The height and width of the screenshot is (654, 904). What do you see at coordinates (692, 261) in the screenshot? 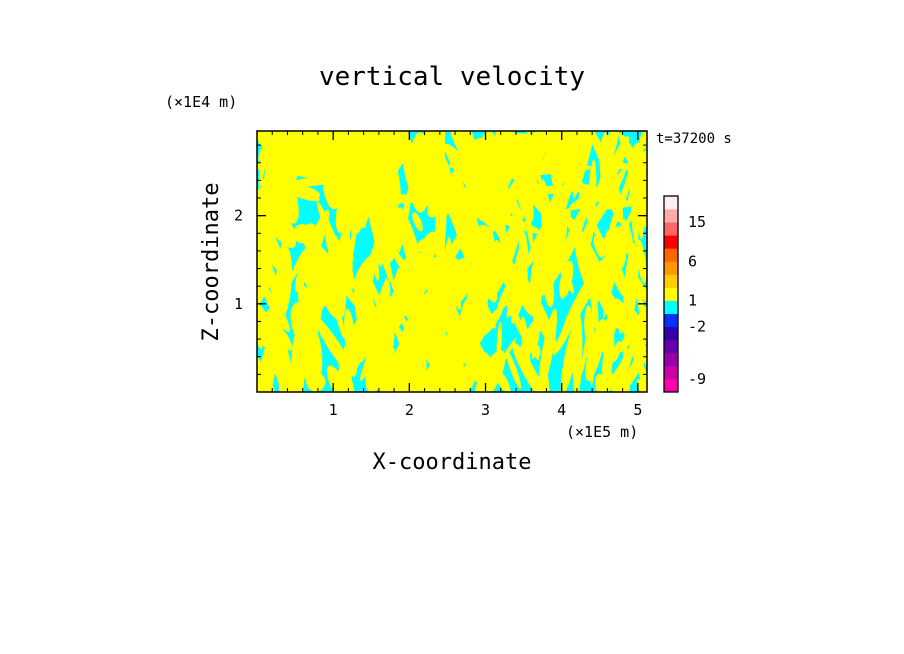
I see `colorbar-tick-label: 6` at bounding box center [692, 261].